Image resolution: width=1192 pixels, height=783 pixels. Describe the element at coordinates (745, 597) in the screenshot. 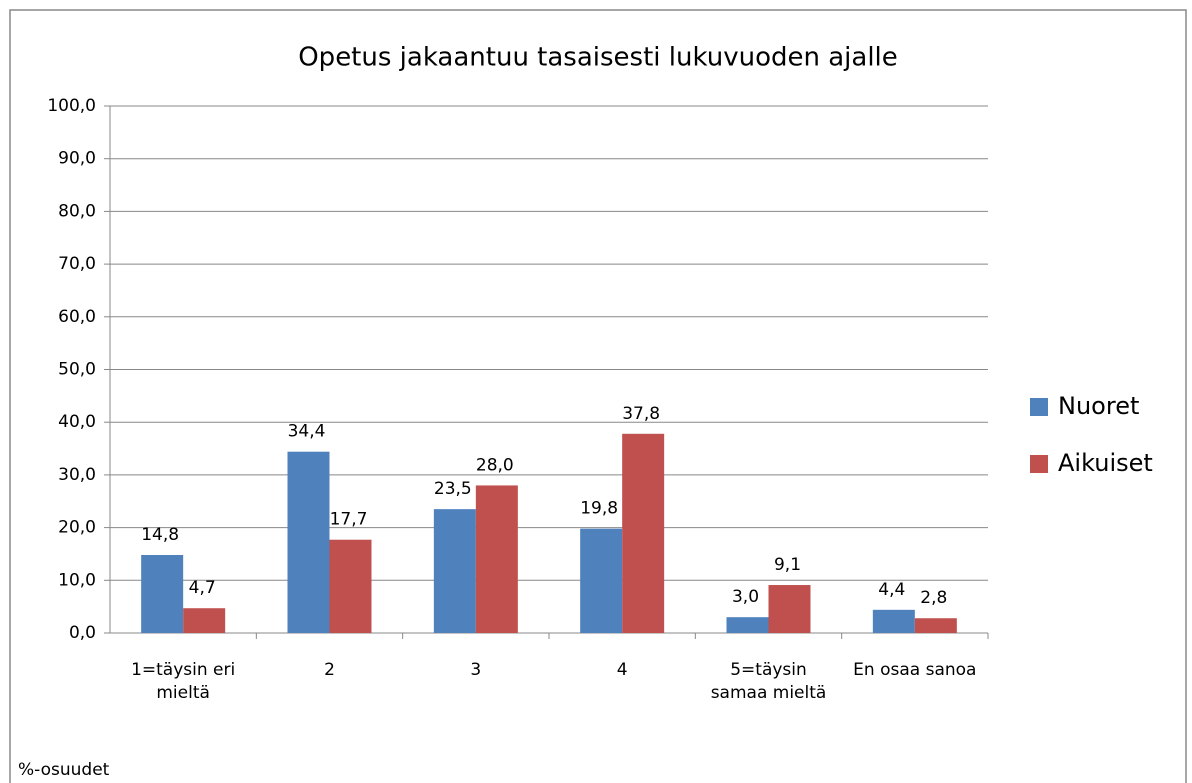

I see `data-label: 3,0` at that location.